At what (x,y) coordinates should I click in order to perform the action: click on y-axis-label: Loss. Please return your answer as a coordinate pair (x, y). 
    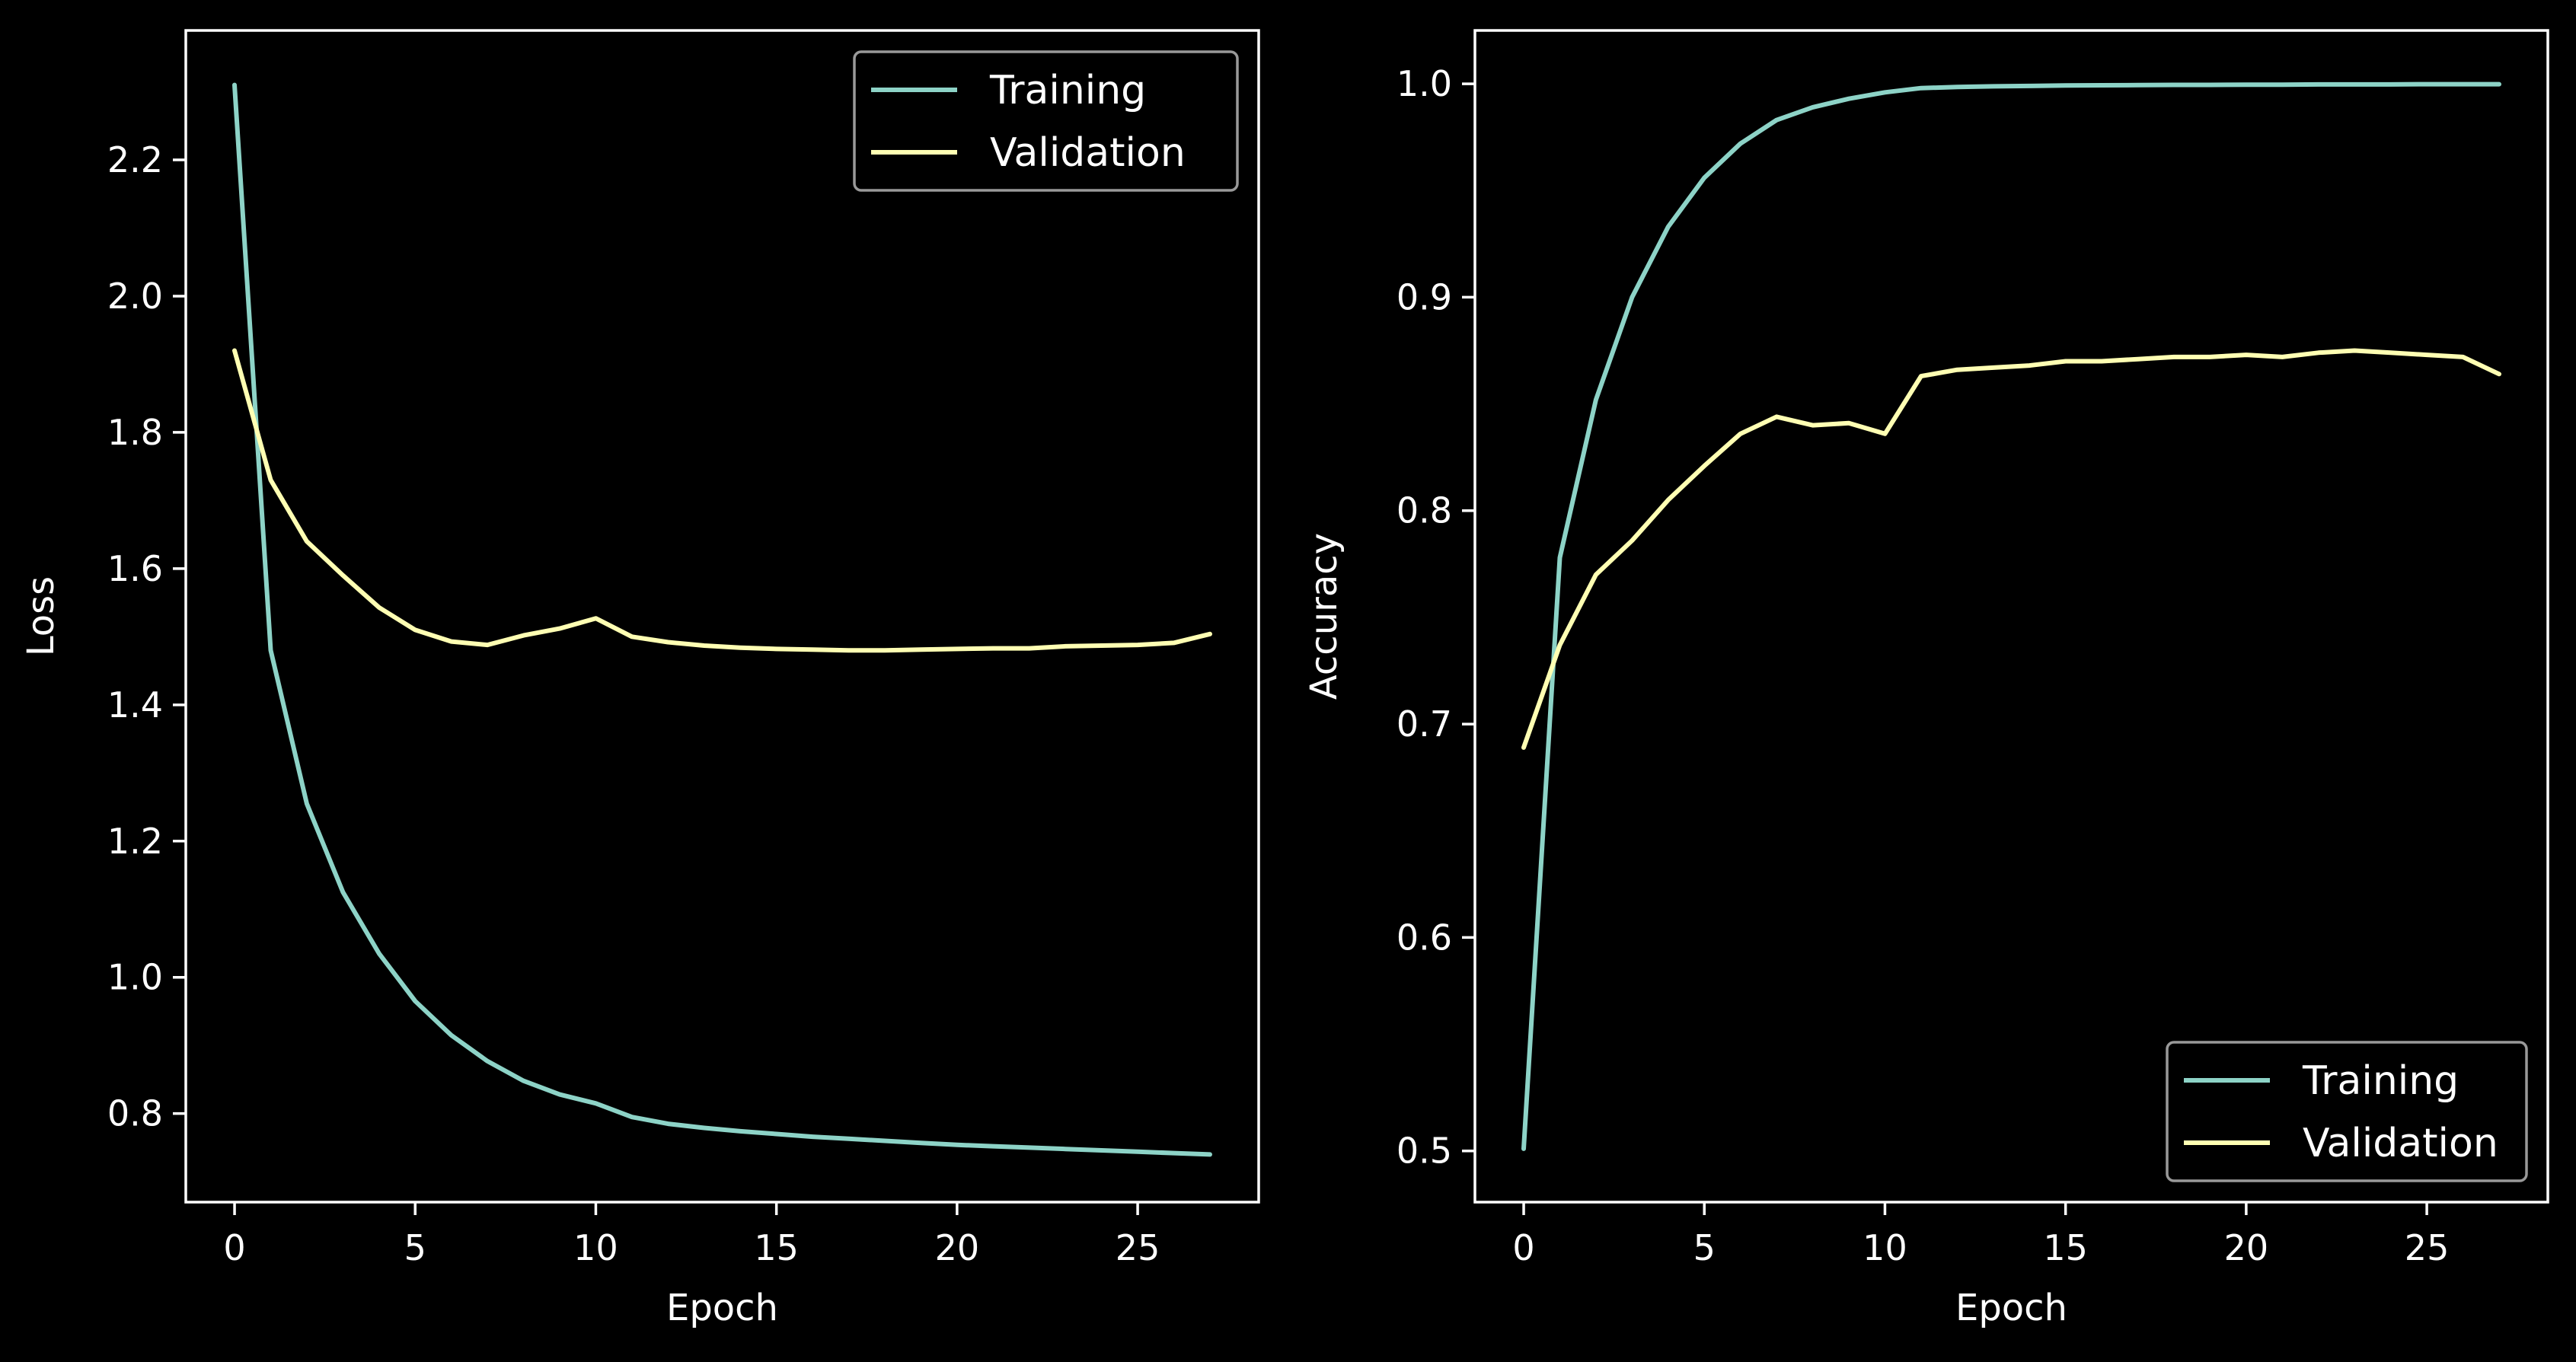
    Looking at the image, I should click on (41, 616).